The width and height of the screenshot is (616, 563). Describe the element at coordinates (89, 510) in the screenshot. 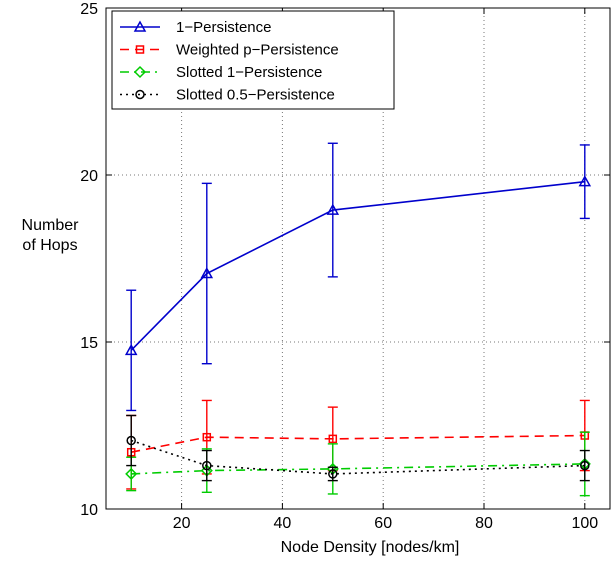

I see `y-tick-label: 10` at that location.